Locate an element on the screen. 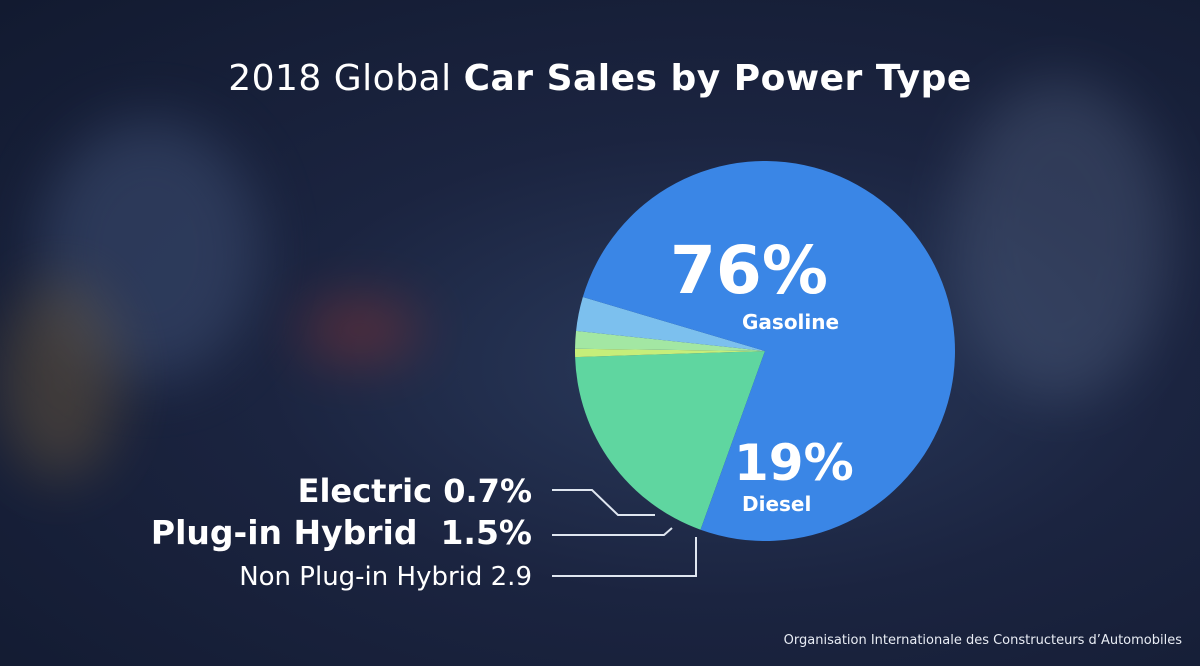 This screenshot has height=666, width=1200. label-gasoline: 76% Gasoline is located at coordinates (755, 283).